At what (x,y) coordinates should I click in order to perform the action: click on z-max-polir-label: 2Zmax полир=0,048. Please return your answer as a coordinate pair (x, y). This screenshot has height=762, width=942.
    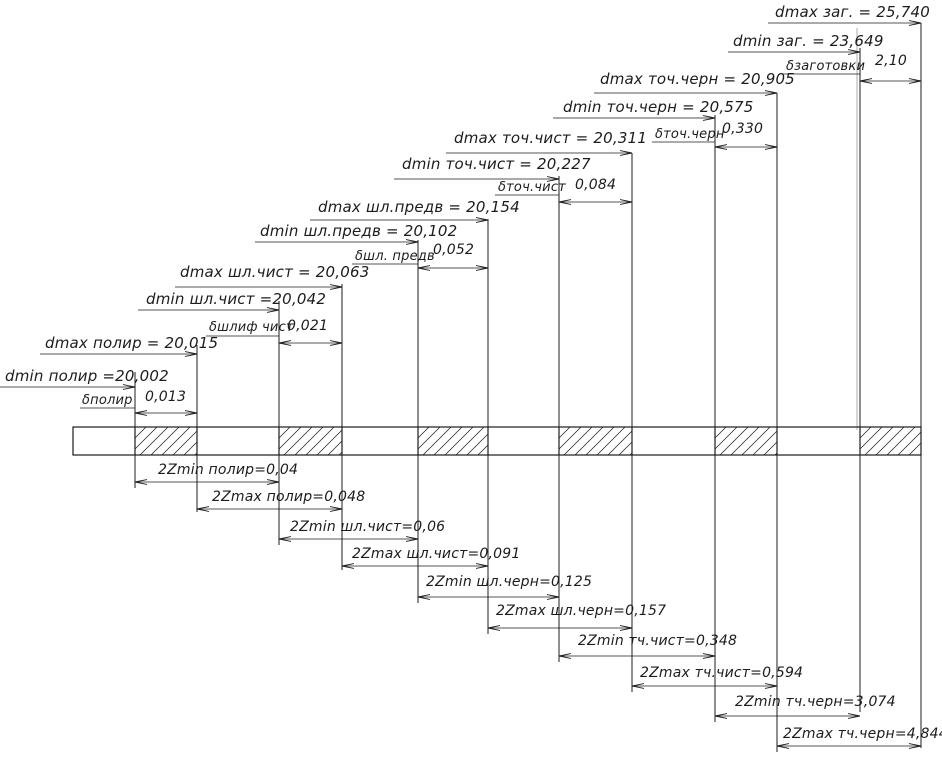
    Looking at the image, I should click on (288, 497).